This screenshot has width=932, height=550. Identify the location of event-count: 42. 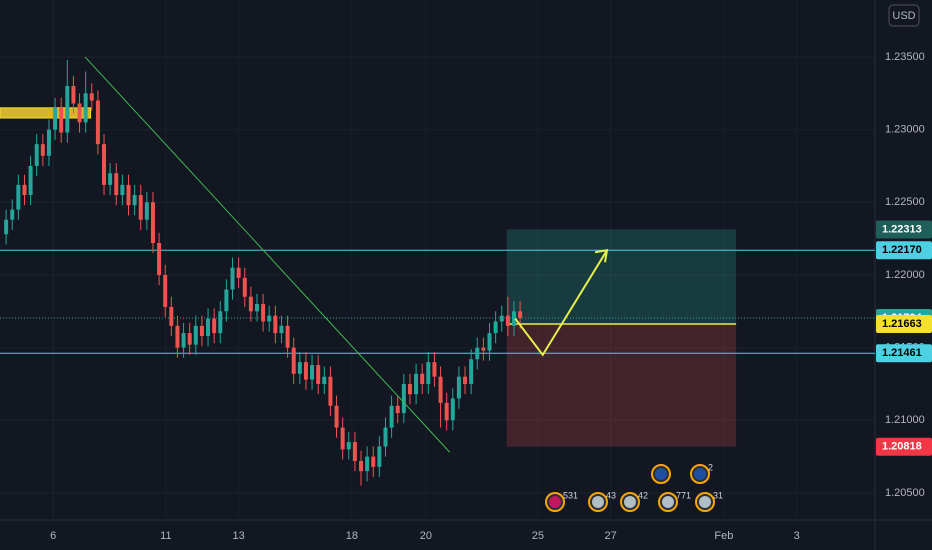
(643, 495).